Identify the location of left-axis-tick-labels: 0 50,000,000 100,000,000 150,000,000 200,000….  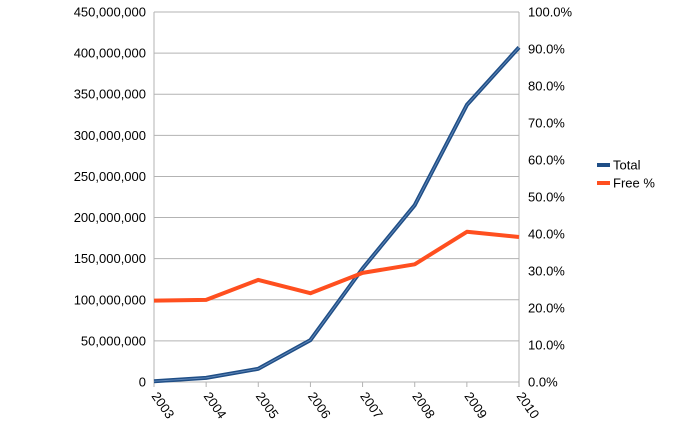
(110, 197).